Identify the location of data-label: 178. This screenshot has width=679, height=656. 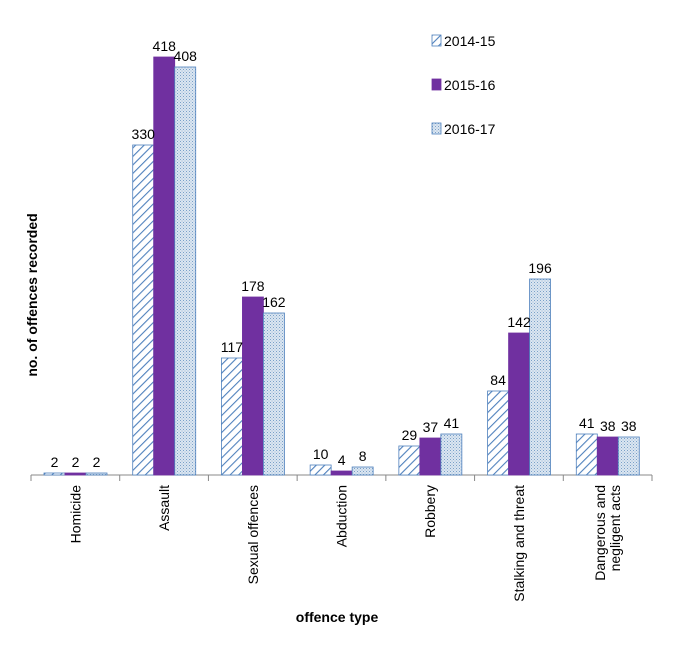
(253, 286).